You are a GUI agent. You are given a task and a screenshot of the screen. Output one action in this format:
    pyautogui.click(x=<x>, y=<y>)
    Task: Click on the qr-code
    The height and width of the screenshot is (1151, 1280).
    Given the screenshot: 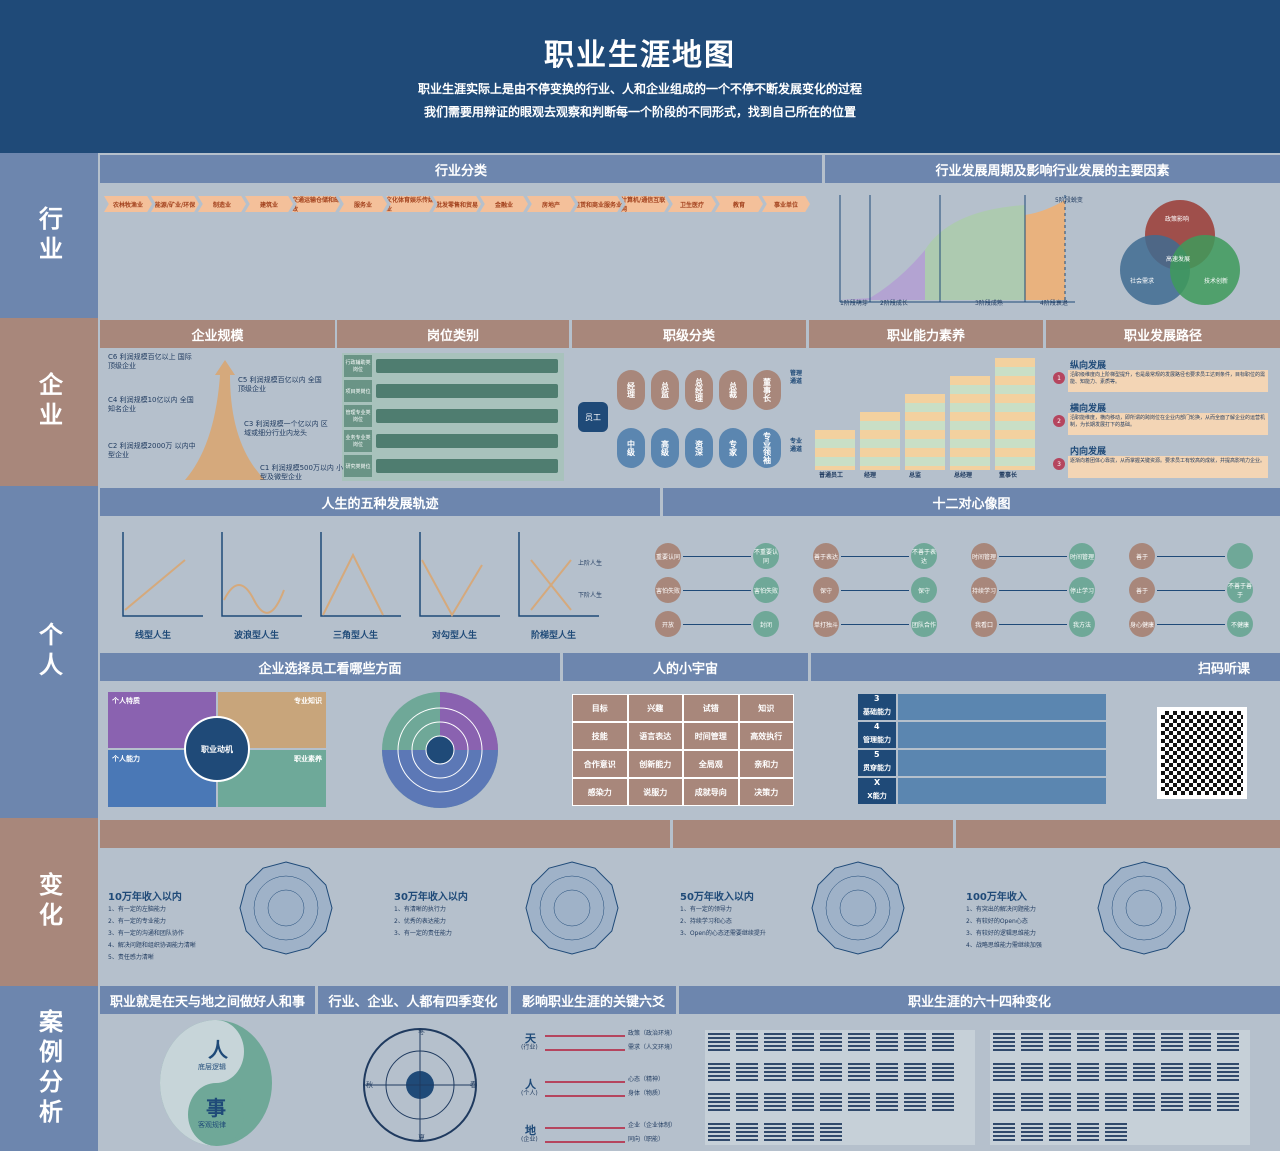 What is the action you would take?
    pyautogui.click(x=1202, y=753)
    